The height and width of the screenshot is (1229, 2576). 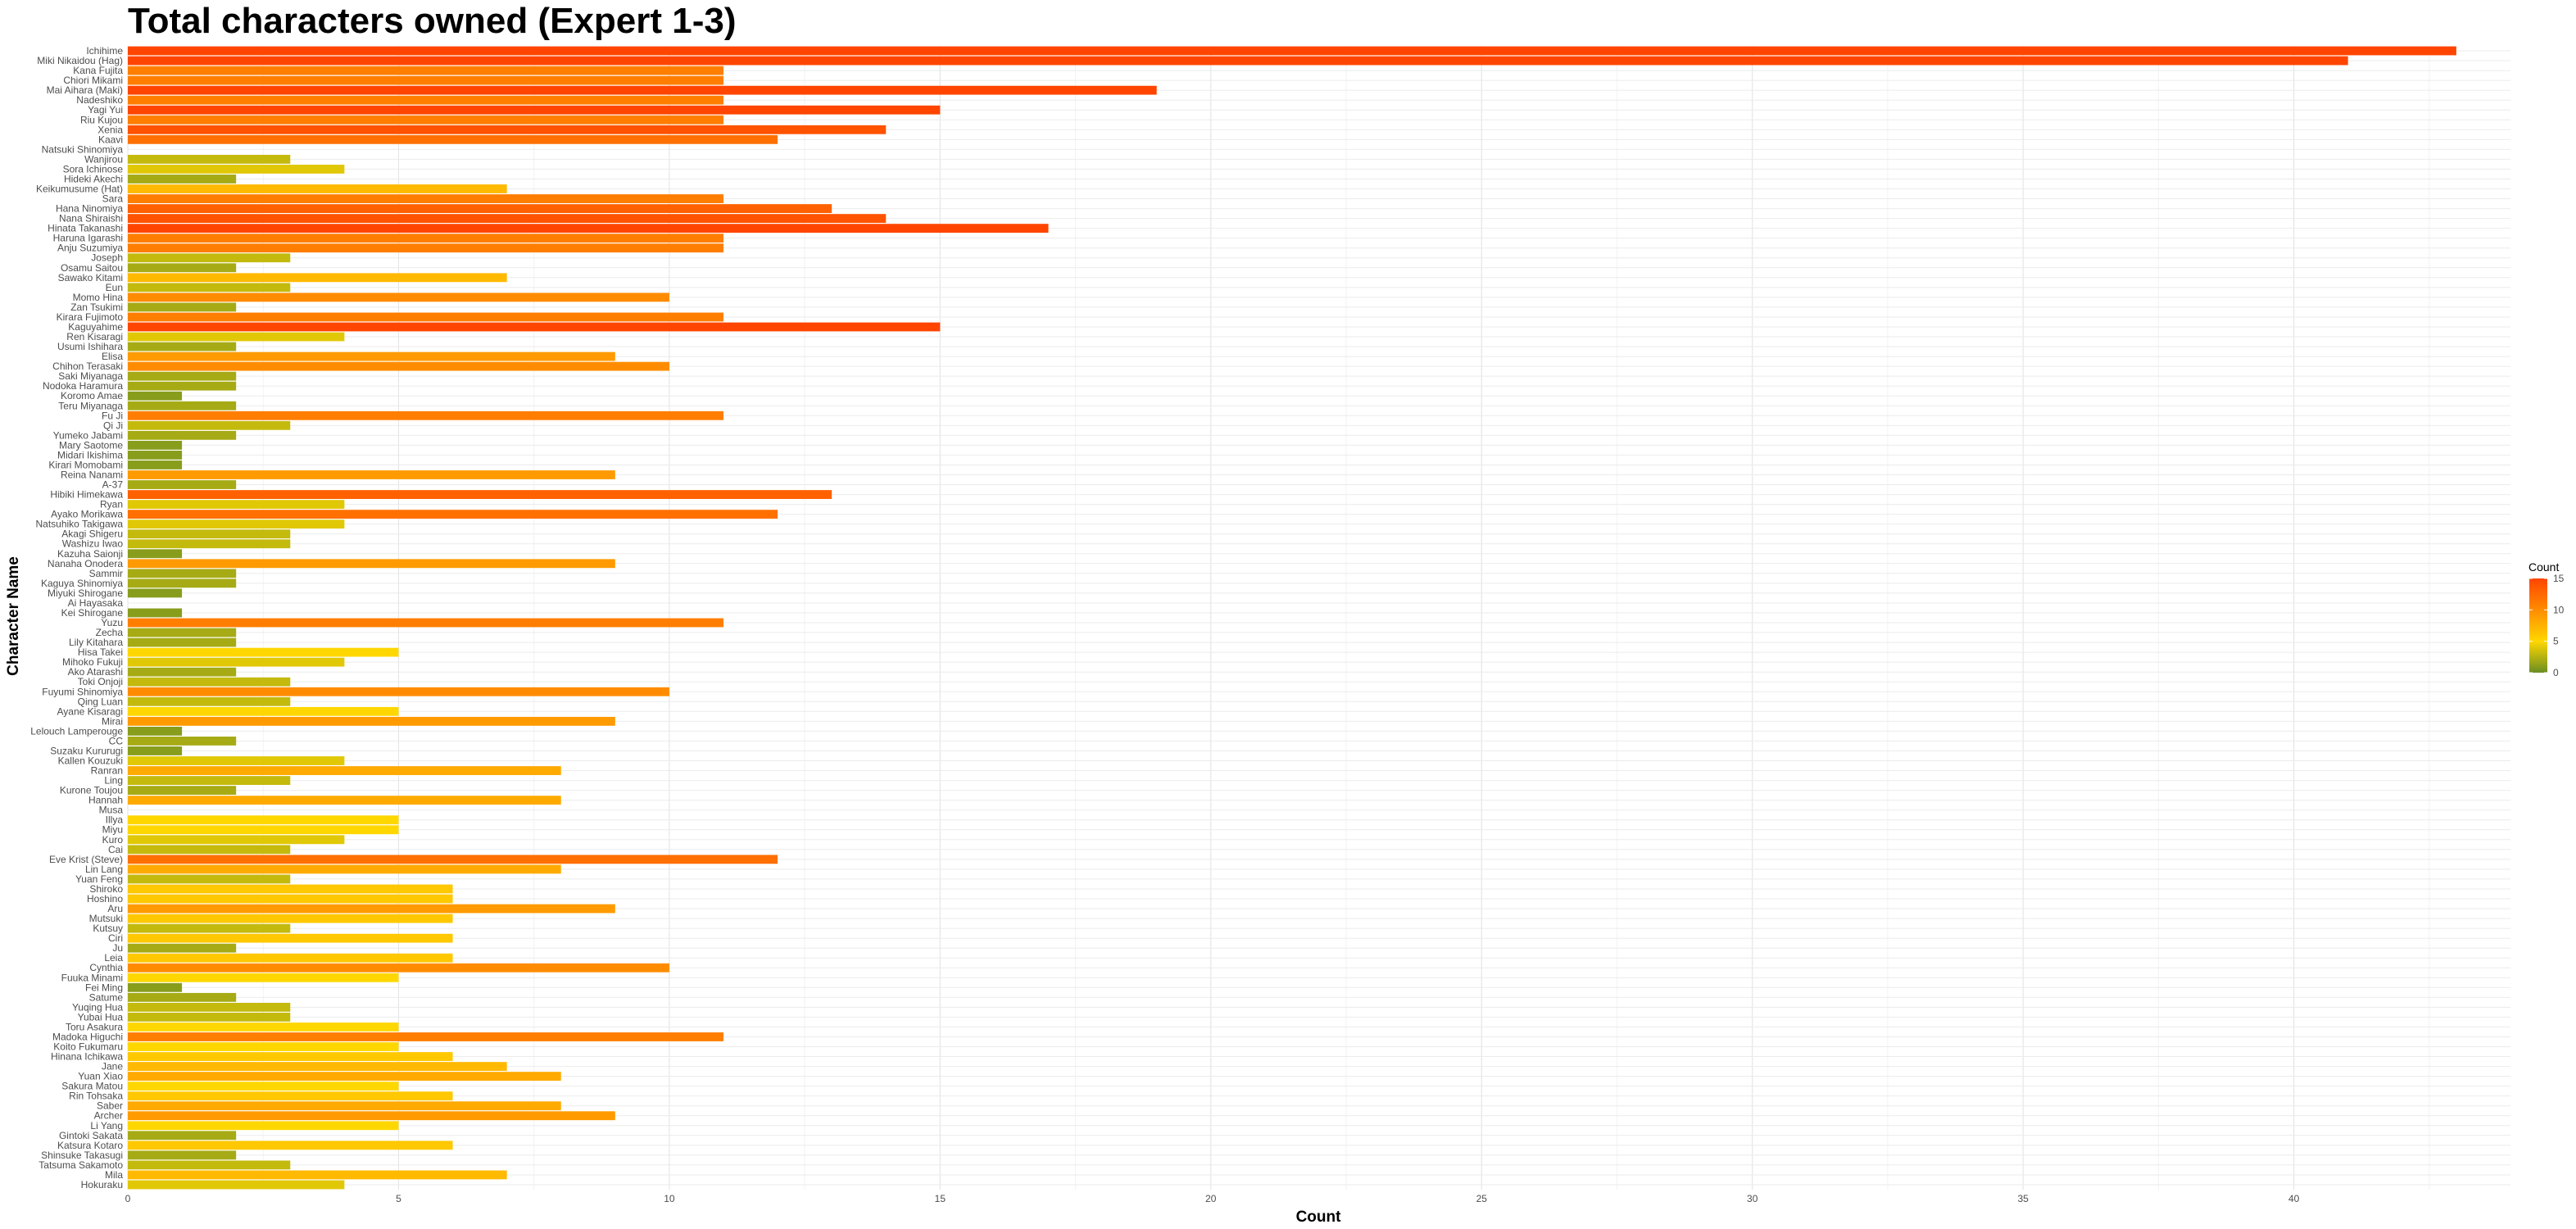 I want to click on y-tick-label: Qing Luan, so click(x=100, y=701).